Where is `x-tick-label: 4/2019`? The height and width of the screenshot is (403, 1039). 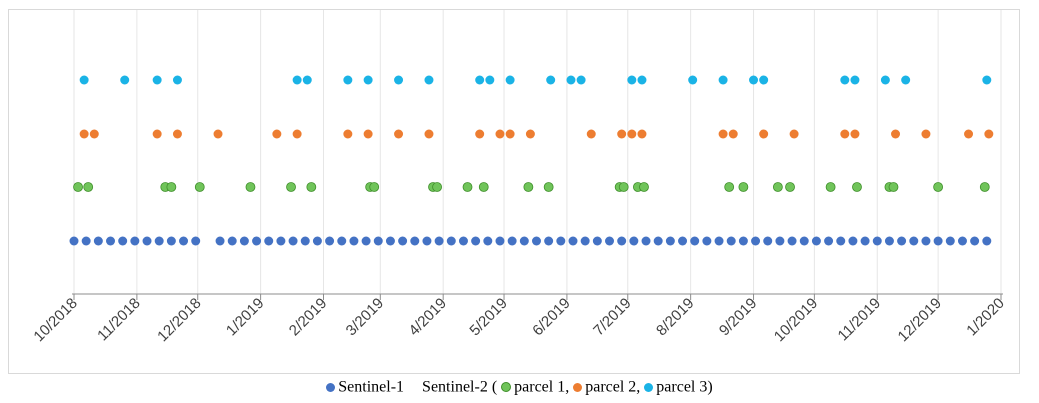 x-tick-label: 4/2019 is located at coordinates (428, 317).